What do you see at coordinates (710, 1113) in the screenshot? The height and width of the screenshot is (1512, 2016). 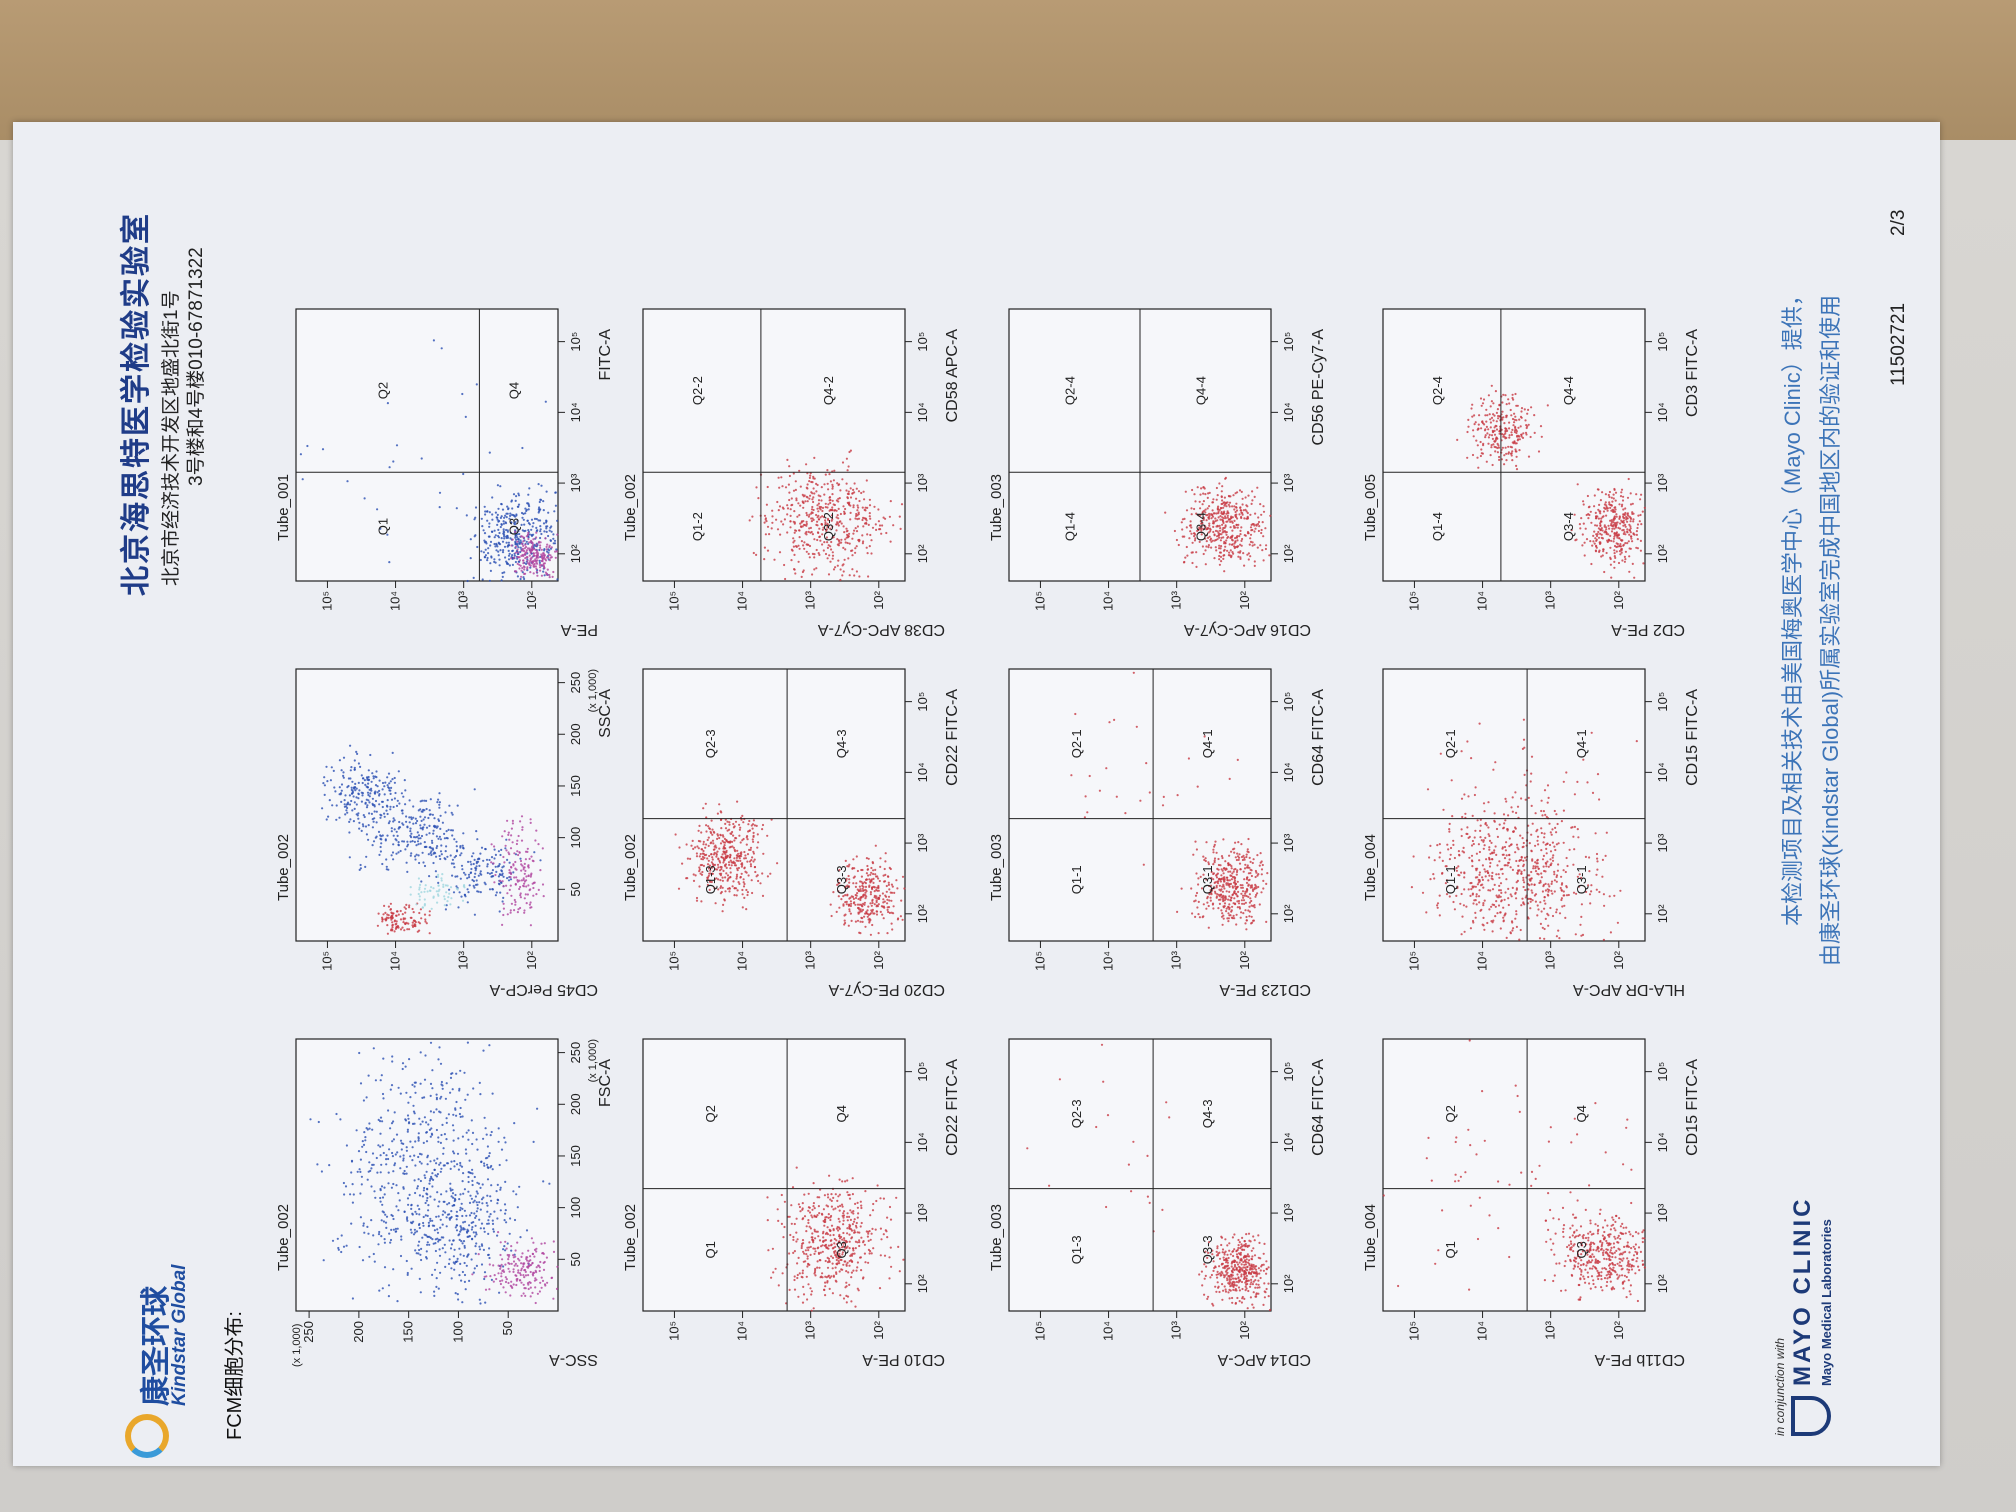 I see `quadrant-label: Q2` at bounding box center [710, 1113].